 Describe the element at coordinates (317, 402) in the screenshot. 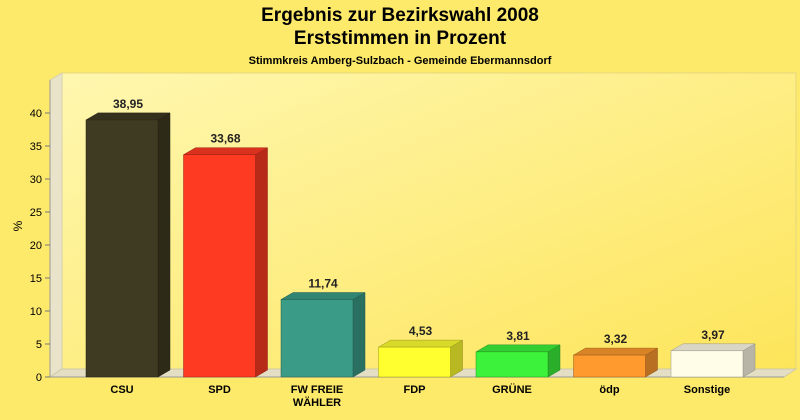

I see `x-category-label: WÄHLER` at that location.